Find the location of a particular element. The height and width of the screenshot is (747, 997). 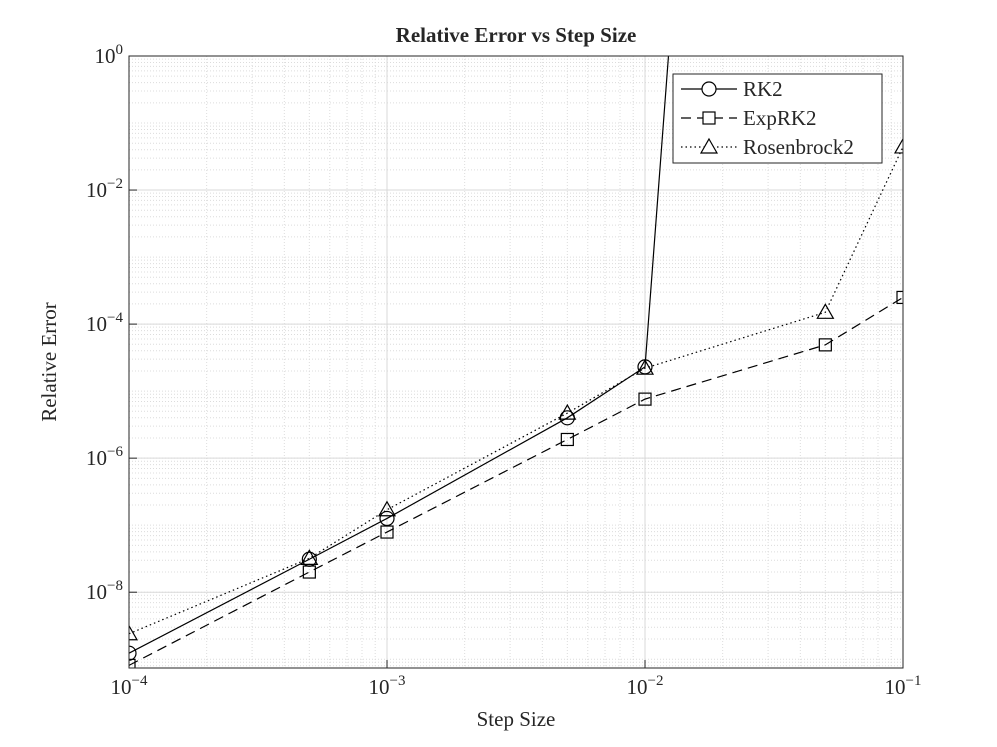

x-tick-label: 10⁻⁴ is located at coordinates (129, 686).